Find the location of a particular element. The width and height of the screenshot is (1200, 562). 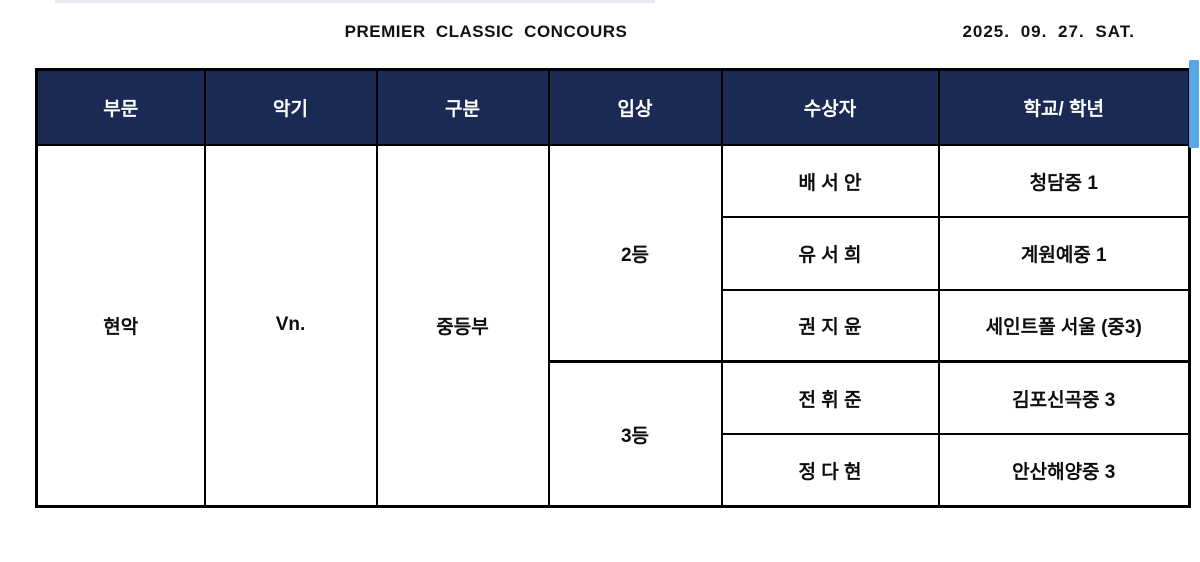

cell-winner-name: 배 서 안 is located at coordinates (830, 181).